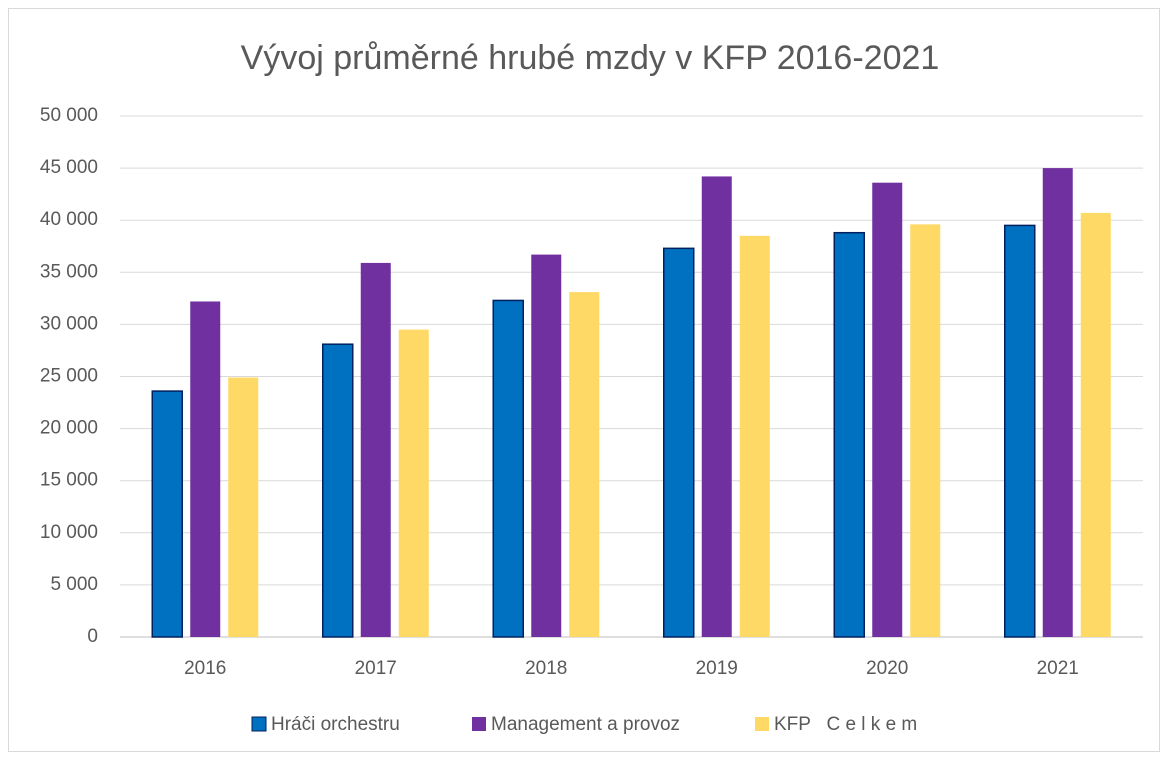  I want to click on x-tick-label: 2019, so click(717, 668).